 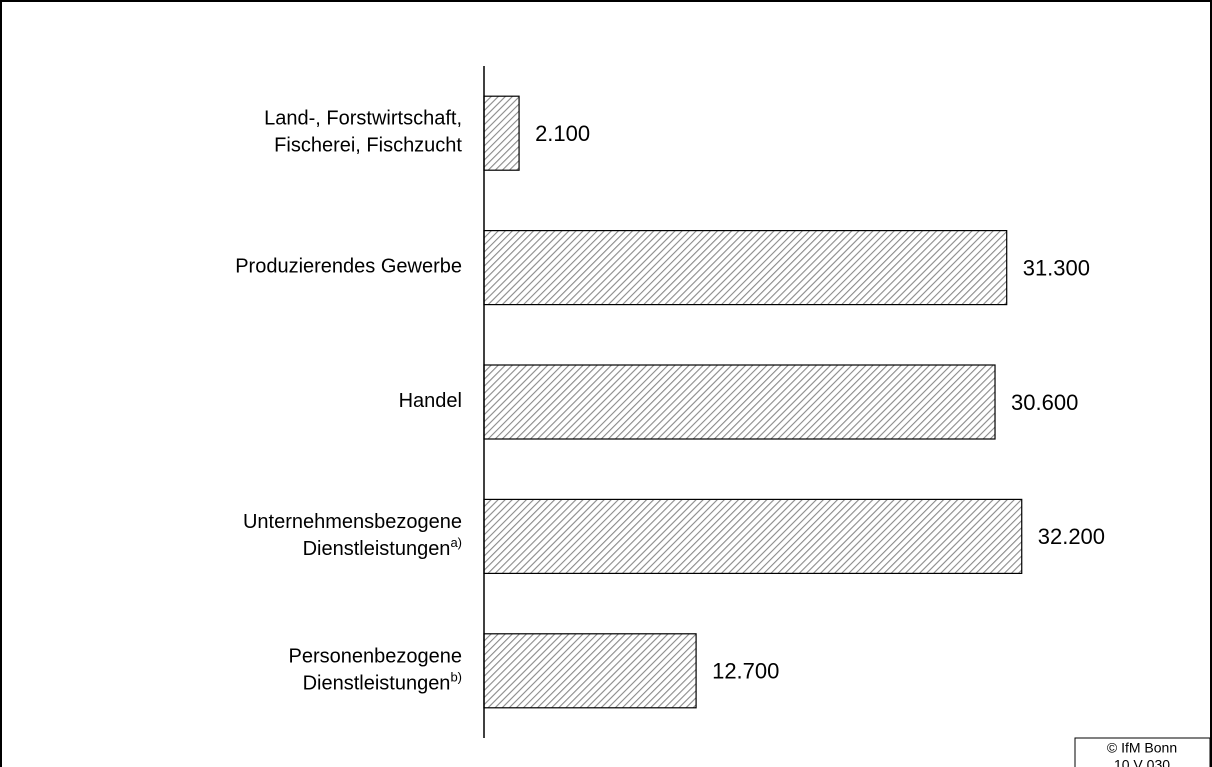 I want to click on category-label: Land-, Forstwirtschaft,, so click(x=363, y=119).